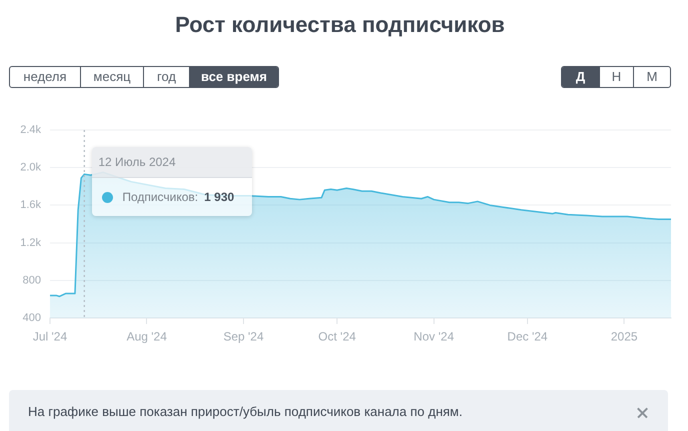  Describe the element at coordinates (178, 197) in the screenshot. I see `annotation: Подписчиков: 1 930` at that location.